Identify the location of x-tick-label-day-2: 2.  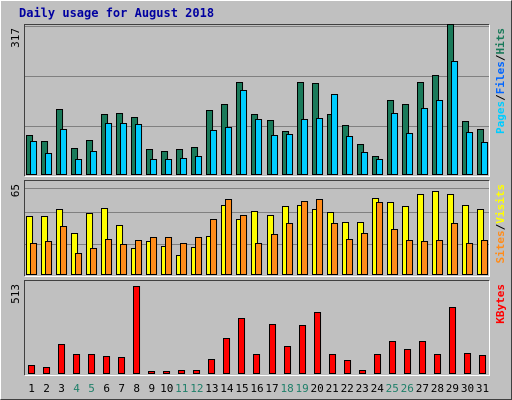
(46, 388).